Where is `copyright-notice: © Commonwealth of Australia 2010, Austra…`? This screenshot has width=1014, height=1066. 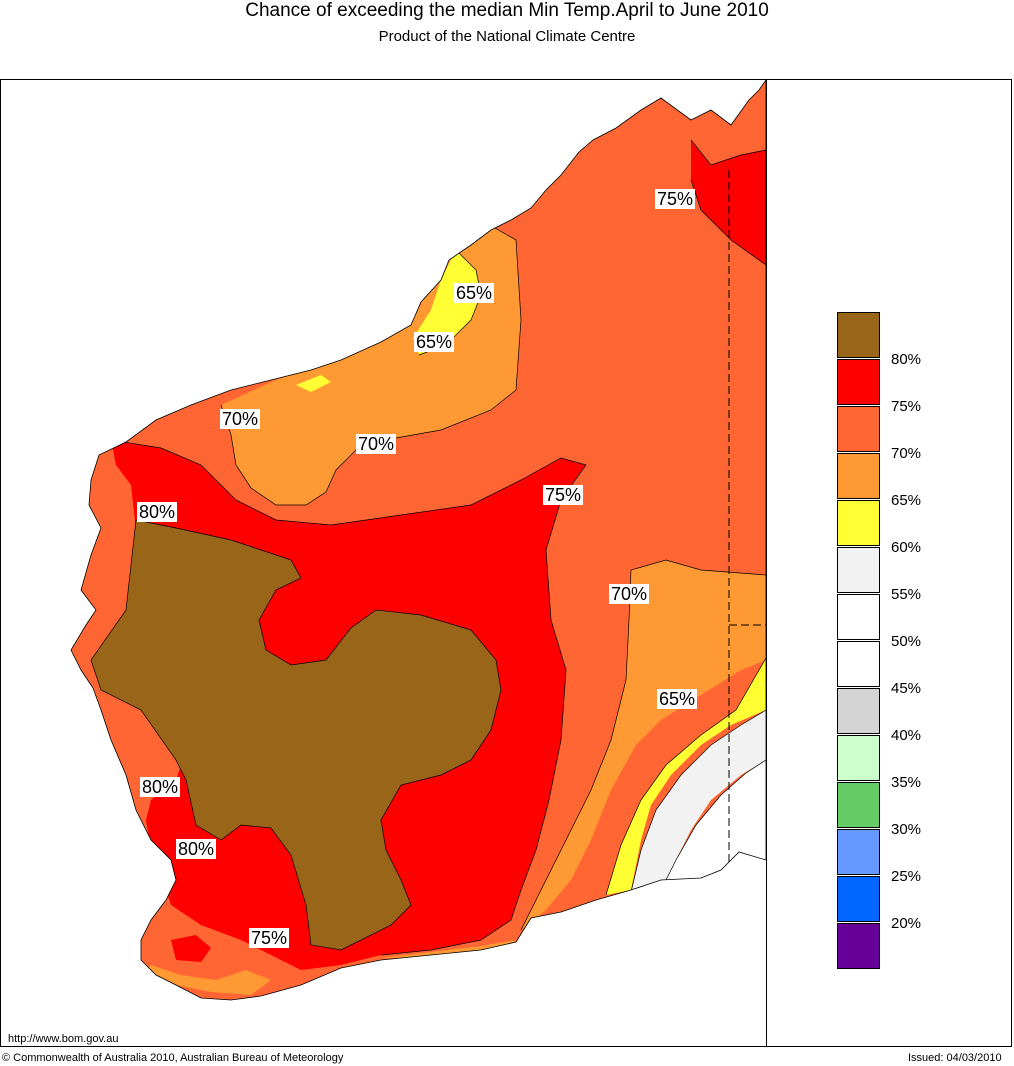
copyright-notice: © Commonwealth of Australia 2010, Austra… is located at coordinates (173, 1058).